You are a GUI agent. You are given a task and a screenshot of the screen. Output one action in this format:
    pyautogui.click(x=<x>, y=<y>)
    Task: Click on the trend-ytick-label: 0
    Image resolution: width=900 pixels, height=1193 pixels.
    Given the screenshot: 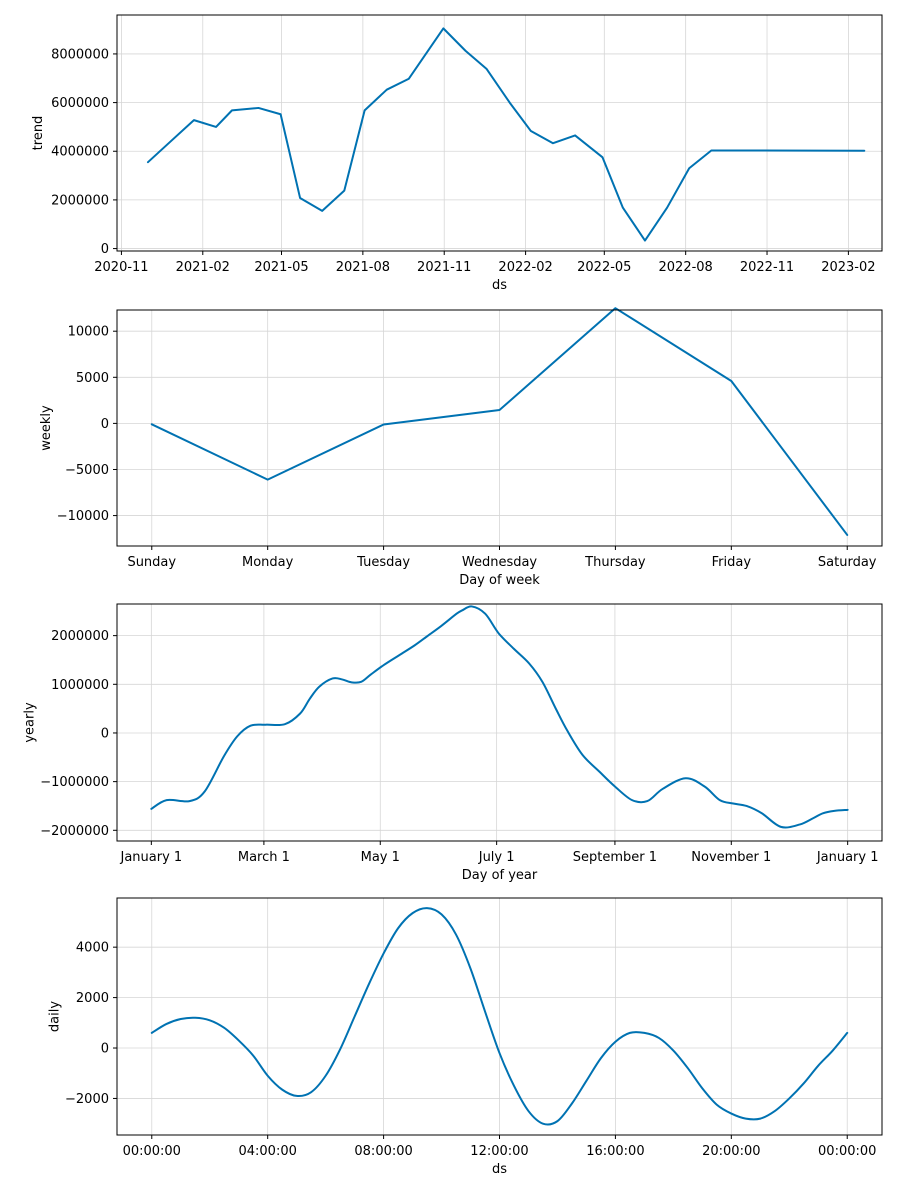 What is the action you would take?
    pyautogui.click(x=105, y=249)
    